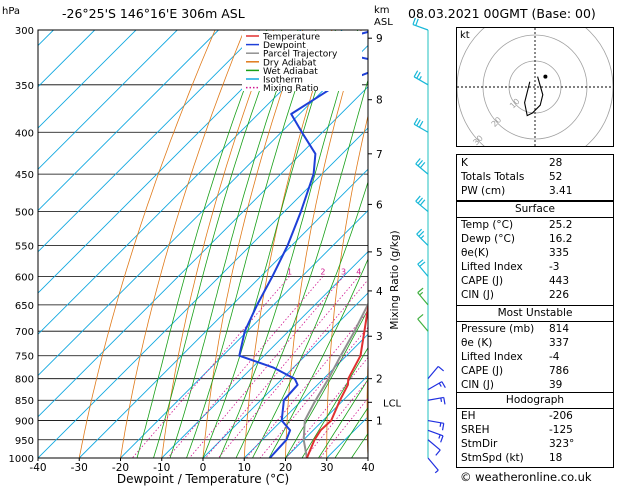 Image resolution: width=629 pixels, height=486 pixels. Describe the element at coordinates (24, 133) in the screenshot. I see `pressure-tick-label: 400` at that location.